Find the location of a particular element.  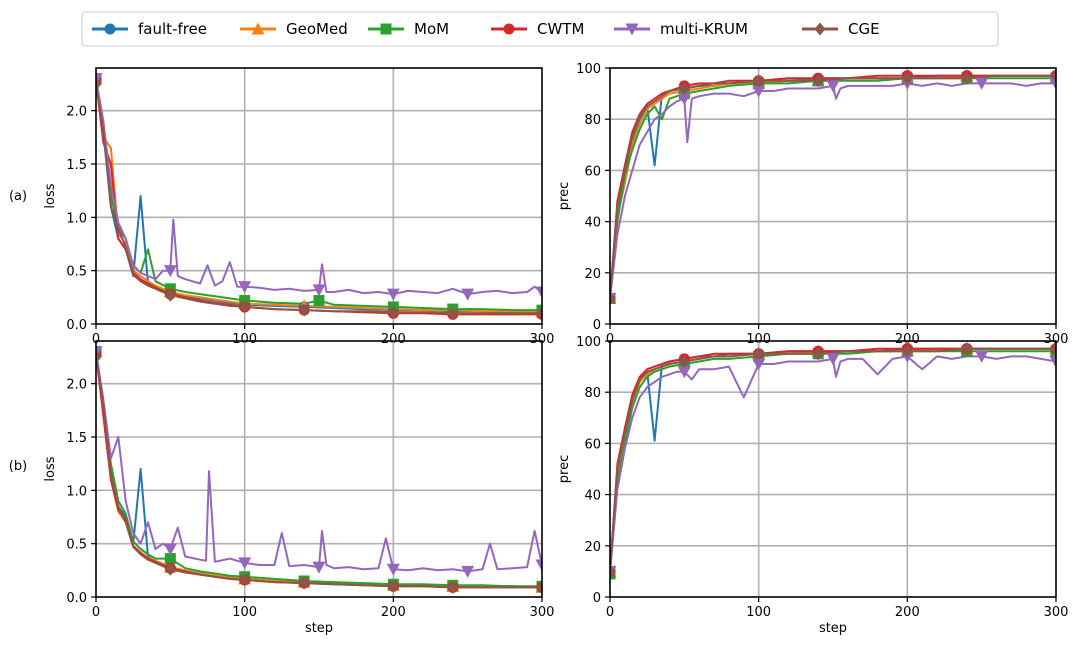

legend-item-cge: CGE is located at coordinates (841, 29).